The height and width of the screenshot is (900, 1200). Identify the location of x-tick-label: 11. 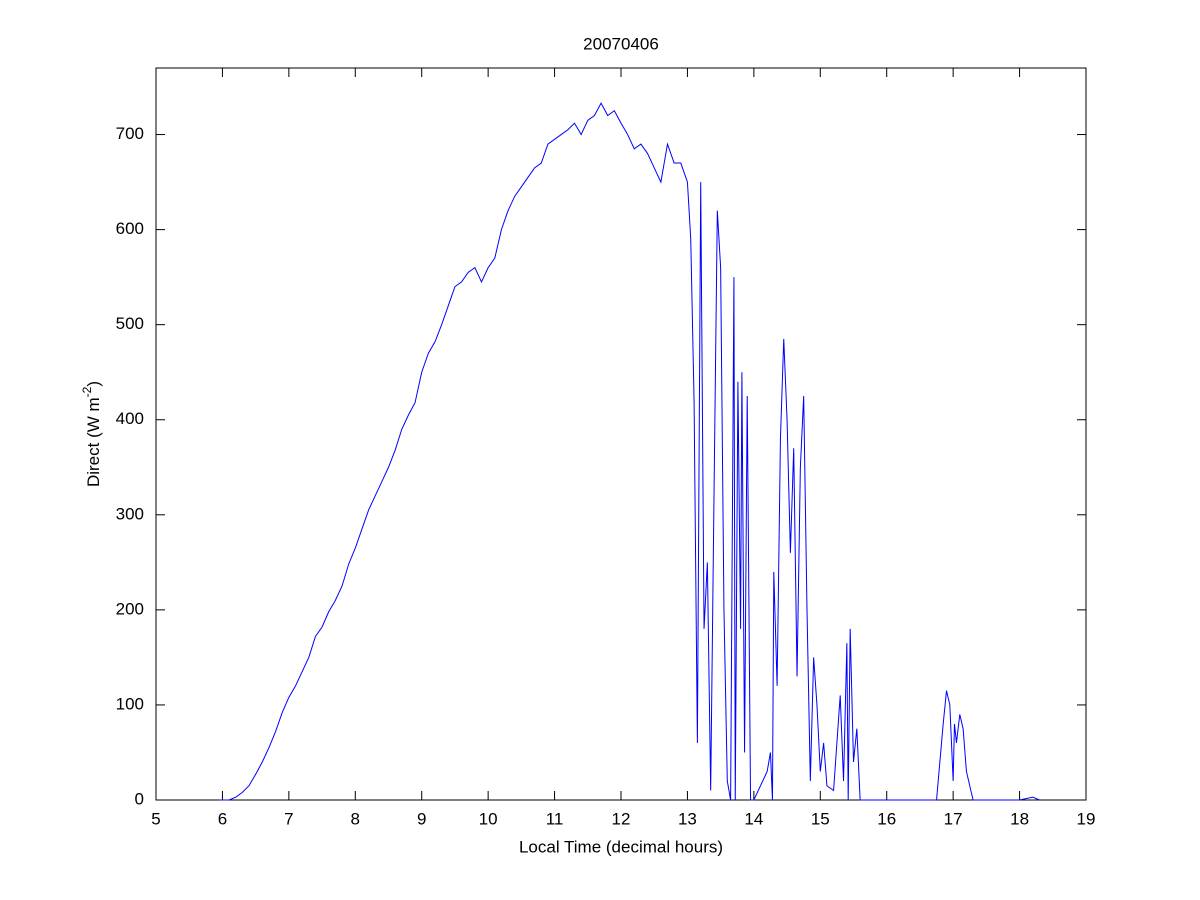
(555, 818).